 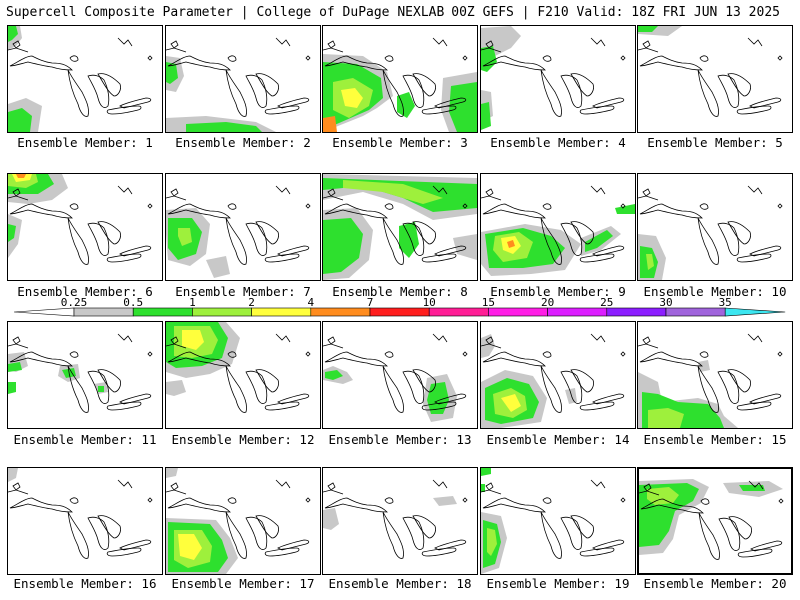 What do you see at coordinates (370, 302) in the screenshot?
I see `colorbar-tick-label: 7` at bounding box center [370, 302].